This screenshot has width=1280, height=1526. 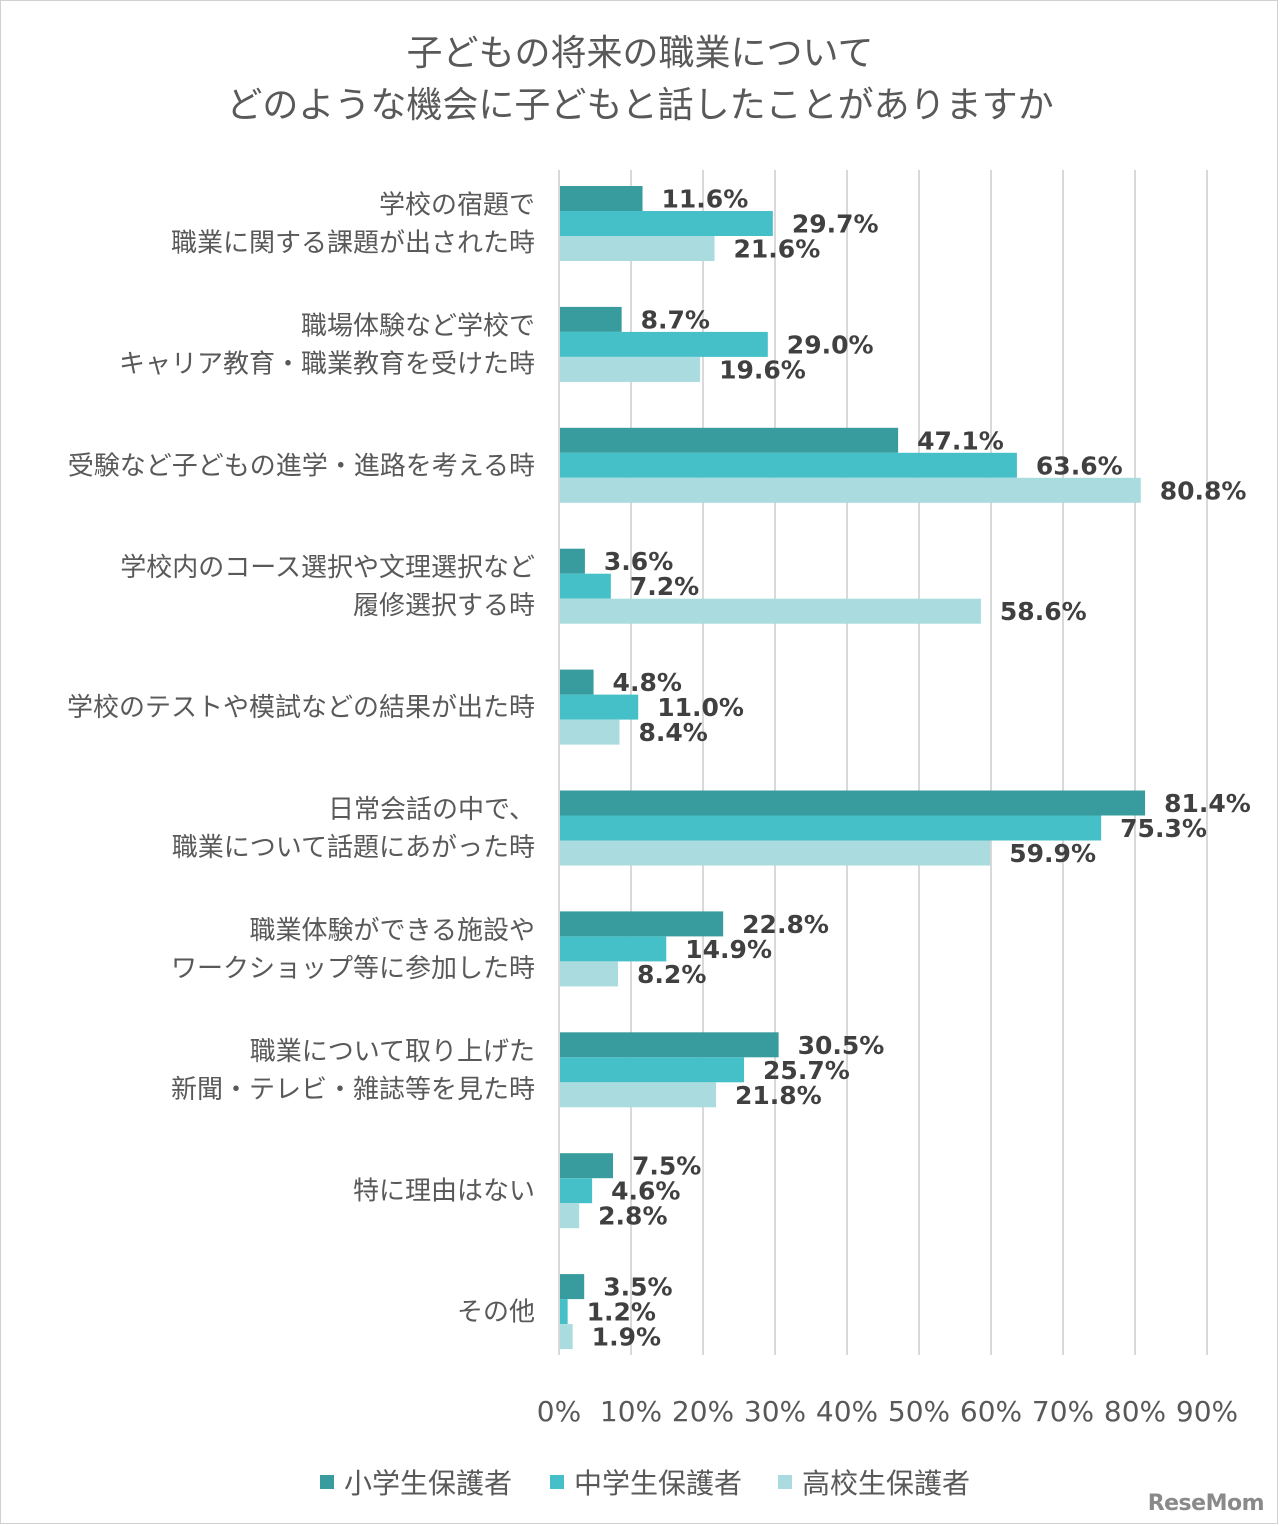 What do you see at coordinates (830, 344) in the screenshot?
I see `data-label-junior_high: 29.0%` at bounding box center [830, 344].